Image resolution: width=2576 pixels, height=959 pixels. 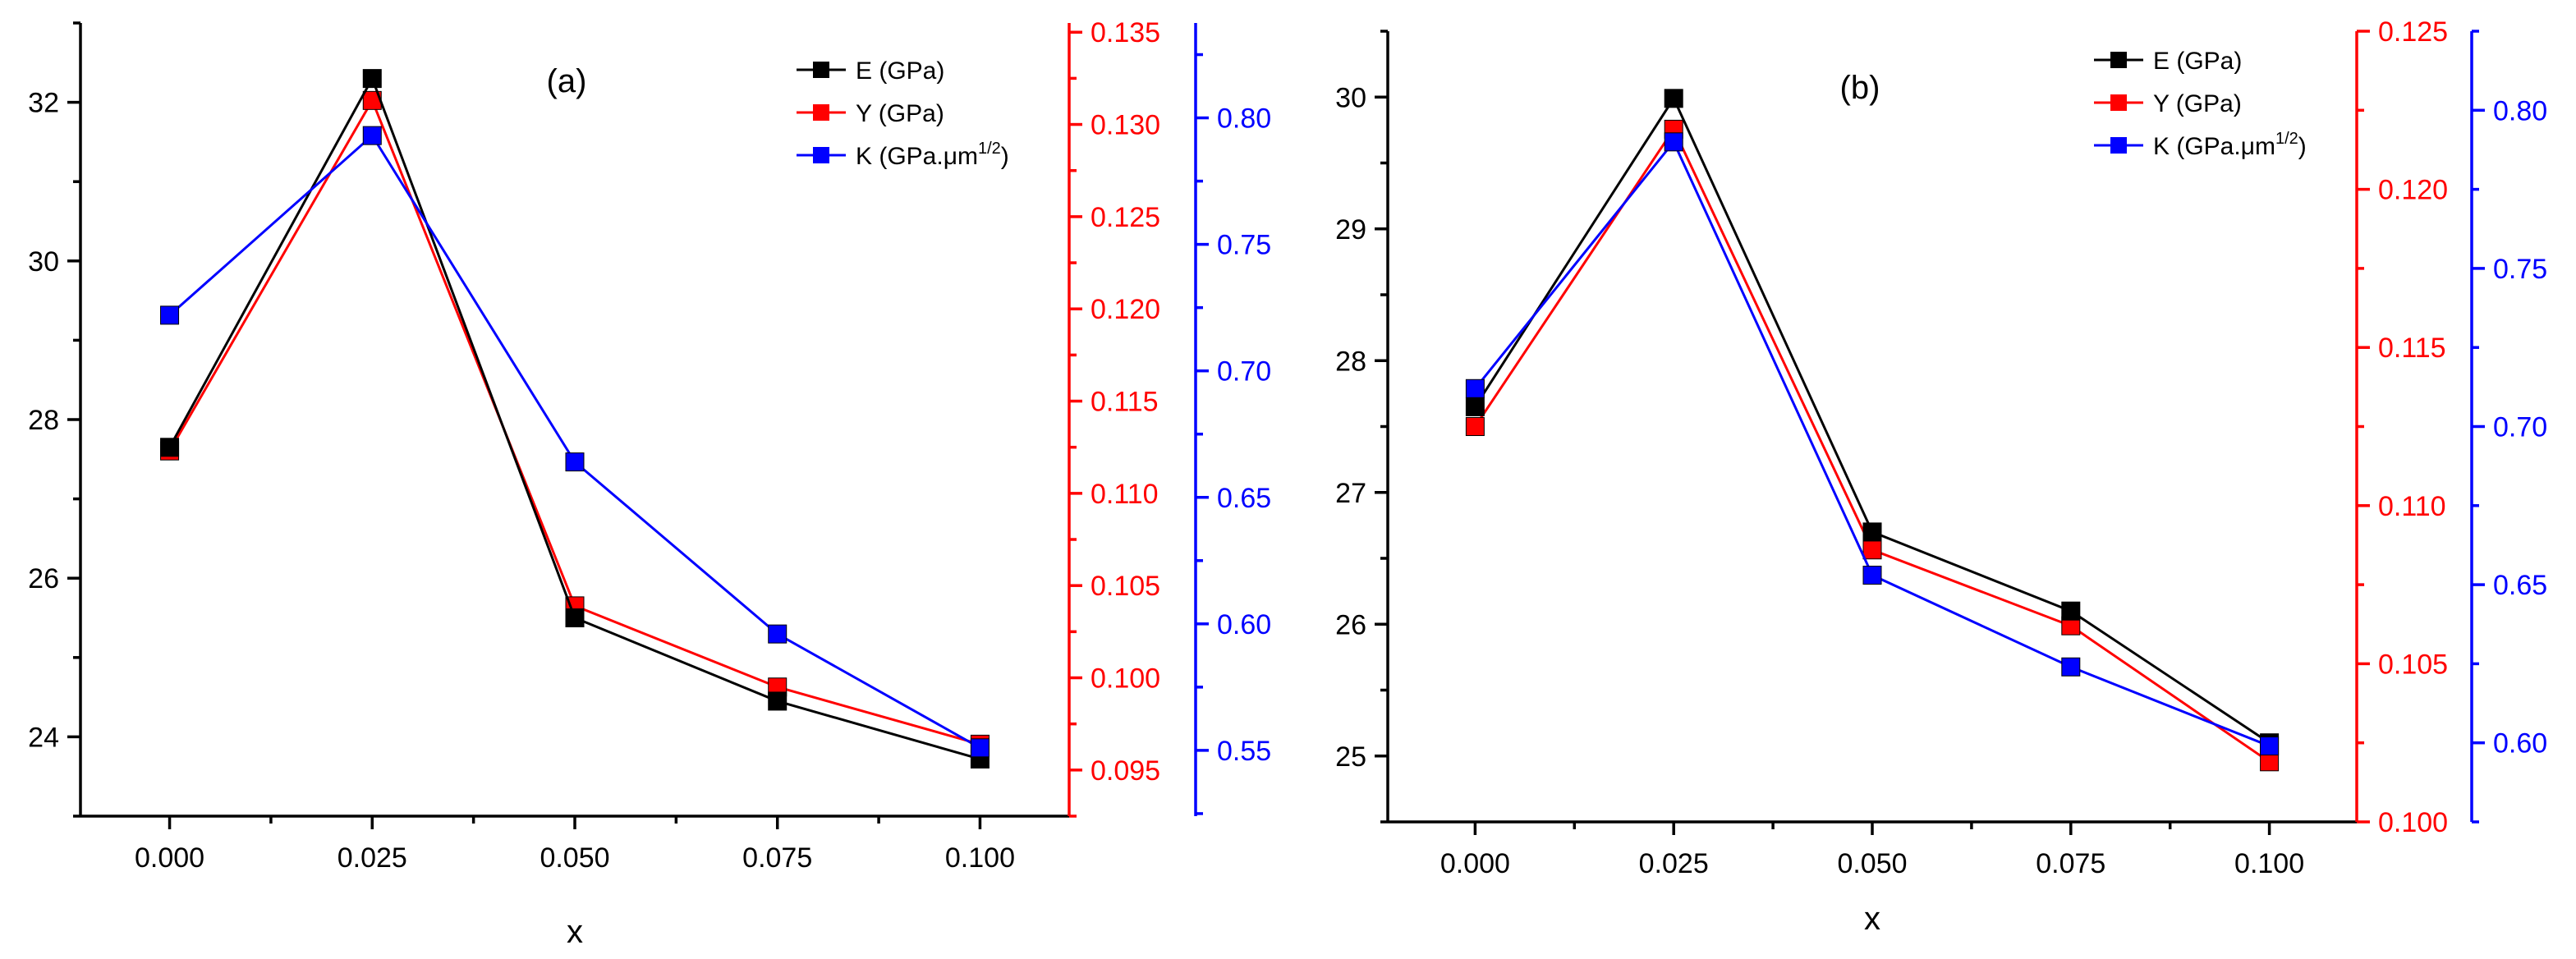 What do you see at coordinates (1350, 229) in the screenshot?
I see `left-axis-tick-label: 29` at bounding box center [1350, 229].